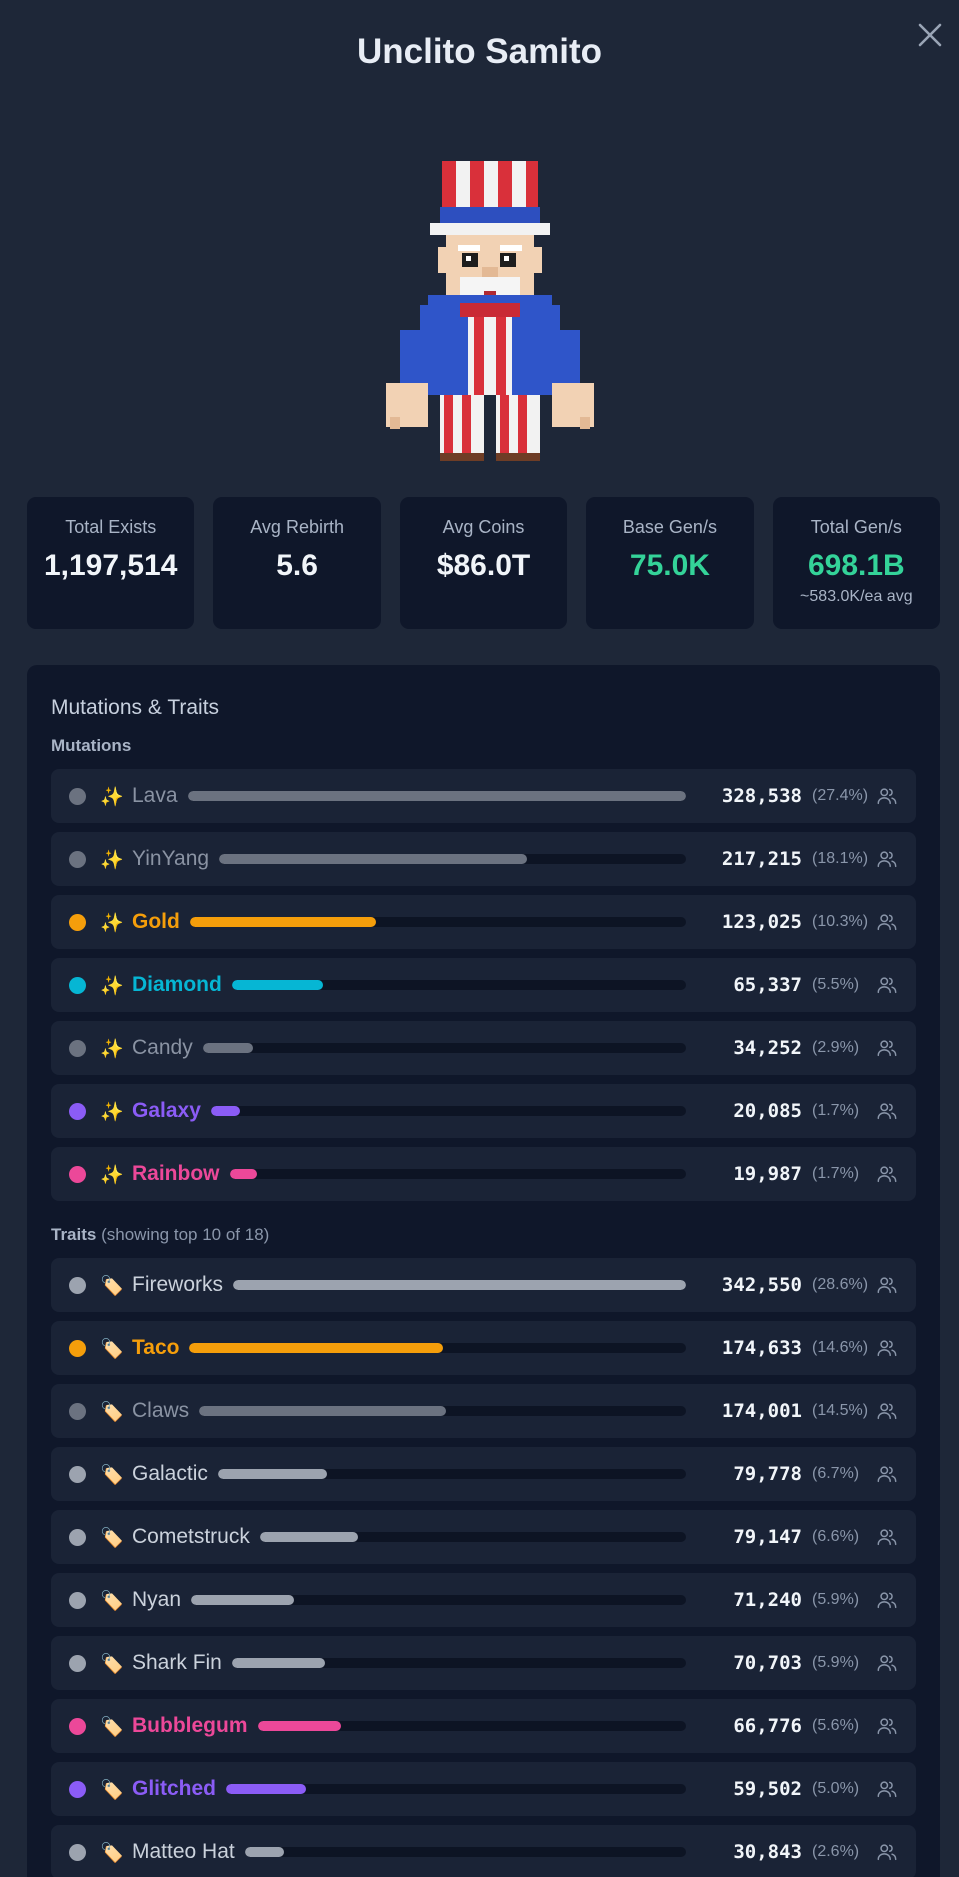 This screenshot has width=959, height=1877. I want to click on stat-label: Avg Coins, so click(483, 527).